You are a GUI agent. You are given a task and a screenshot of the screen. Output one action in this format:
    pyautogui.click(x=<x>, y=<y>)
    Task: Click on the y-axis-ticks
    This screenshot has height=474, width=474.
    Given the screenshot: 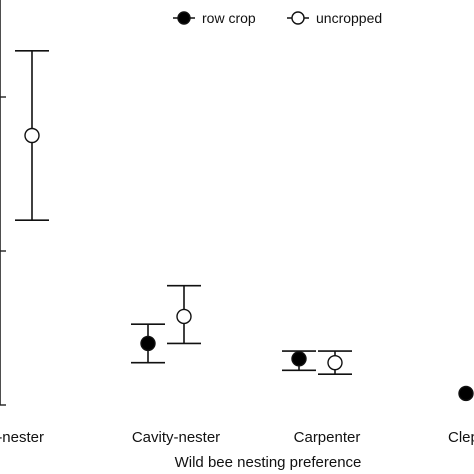 What is the action you would take?
    pyautogui.click(x=3, y=251)
    